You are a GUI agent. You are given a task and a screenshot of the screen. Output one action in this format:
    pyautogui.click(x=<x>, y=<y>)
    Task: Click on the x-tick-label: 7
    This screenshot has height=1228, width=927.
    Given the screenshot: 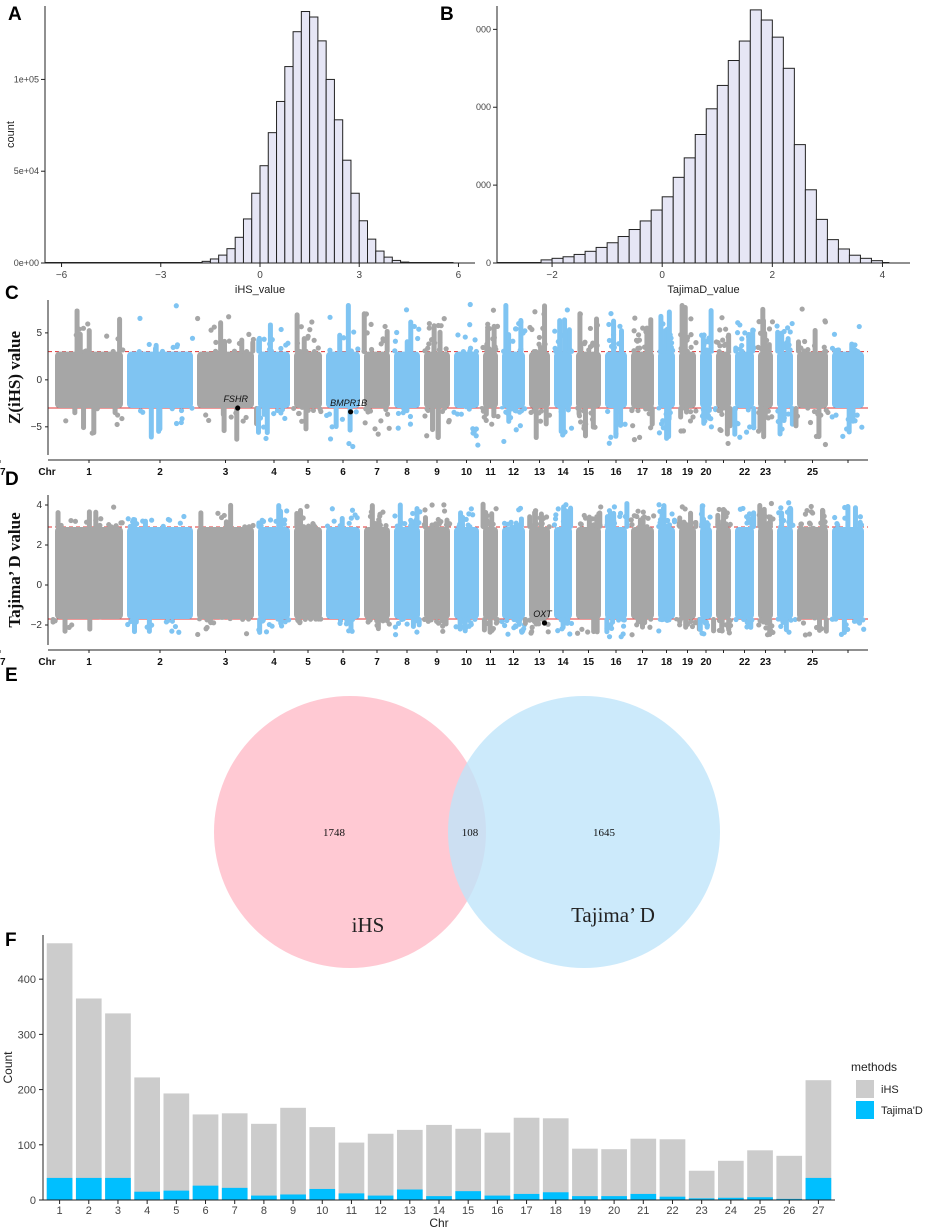 What is the action you would take?
    pyautogui.click(x=235, y=1211)
    